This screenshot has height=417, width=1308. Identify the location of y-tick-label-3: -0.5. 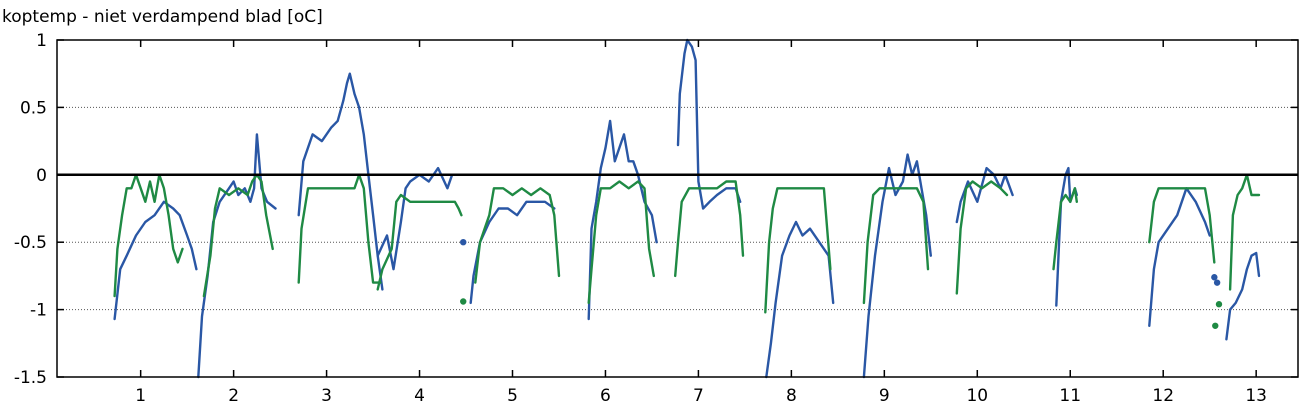
(30, 243).